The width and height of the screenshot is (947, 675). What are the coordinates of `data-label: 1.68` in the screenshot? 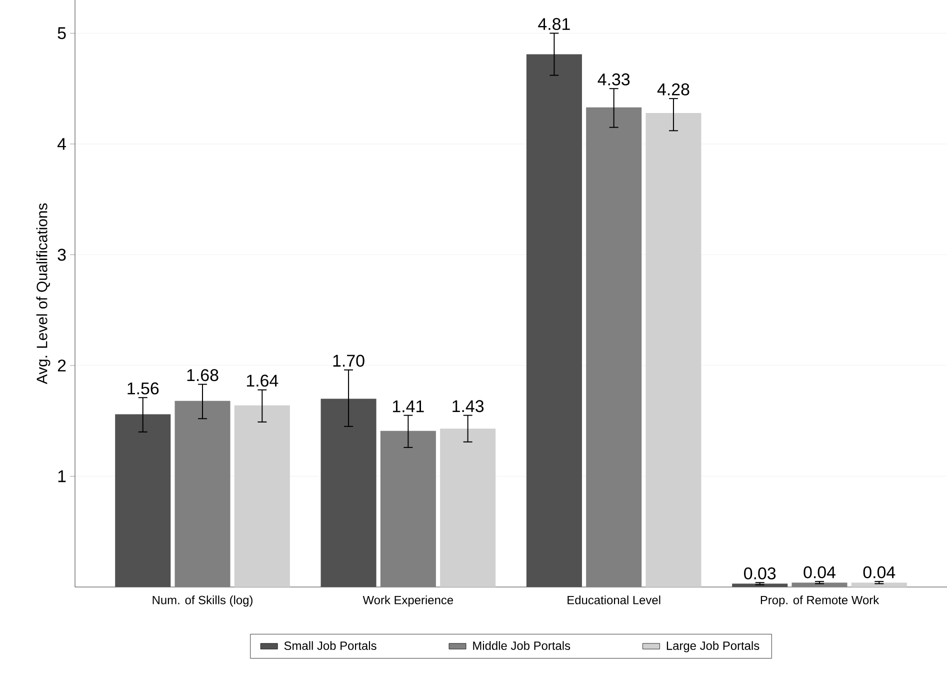 It's located at (202, 375).